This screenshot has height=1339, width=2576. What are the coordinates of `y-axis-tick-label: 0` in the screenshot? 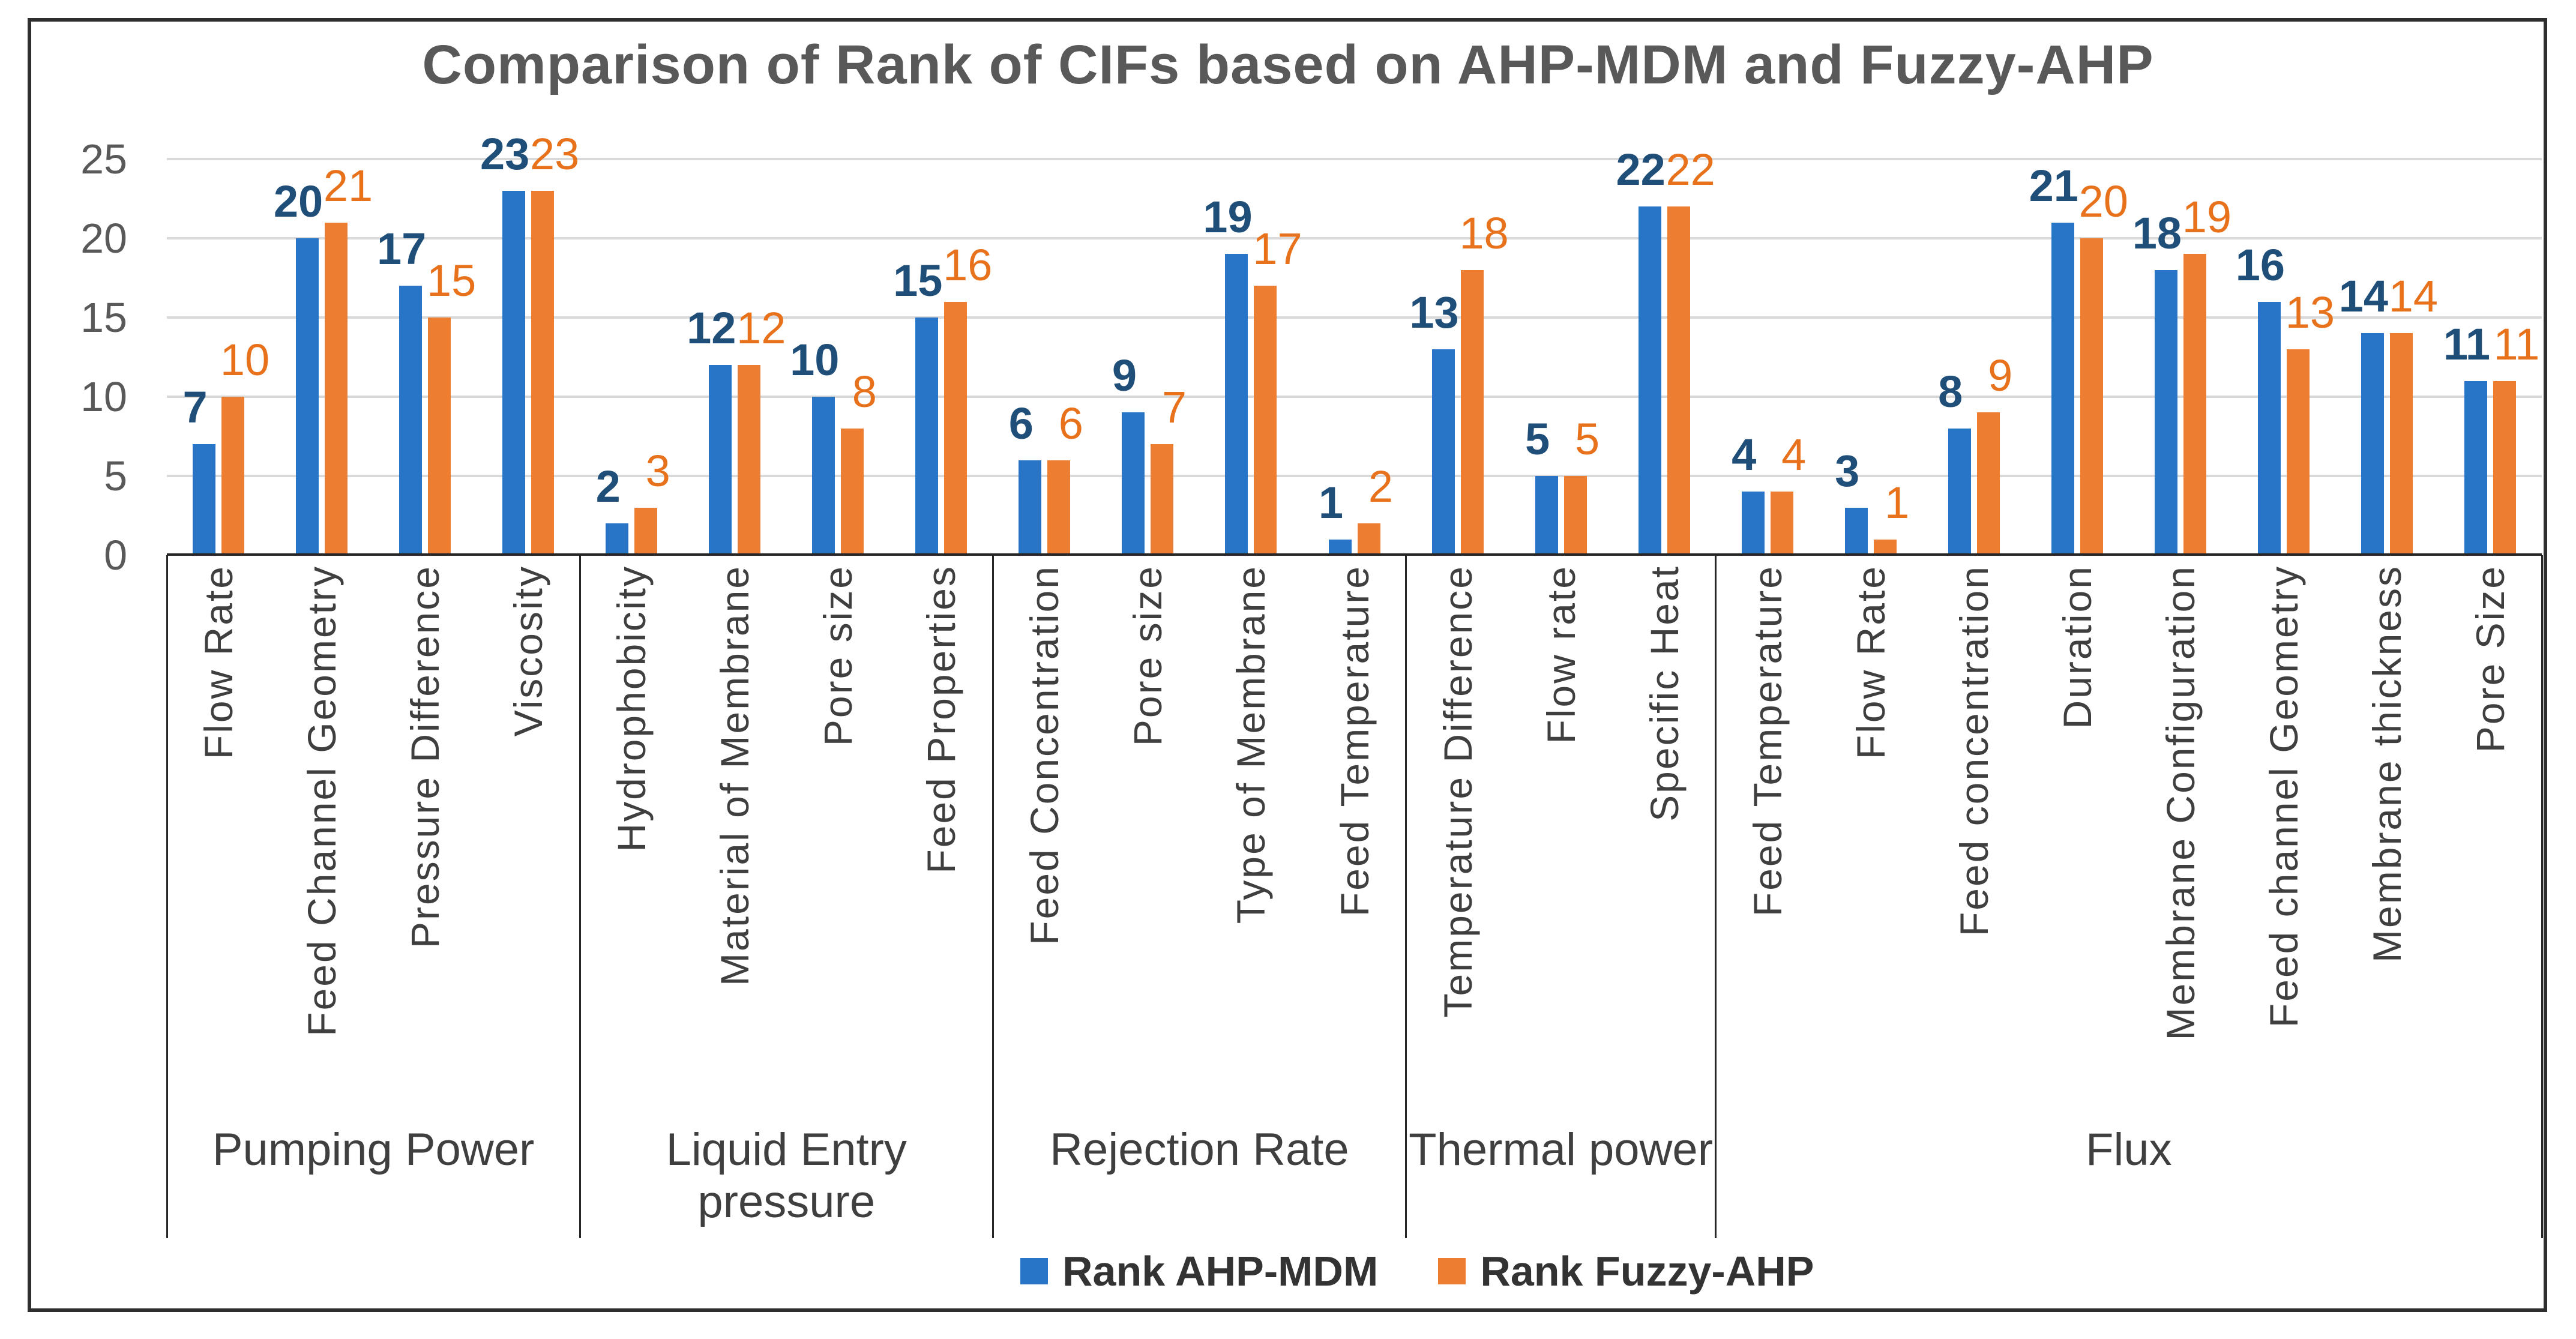 It's located at (115, 555).